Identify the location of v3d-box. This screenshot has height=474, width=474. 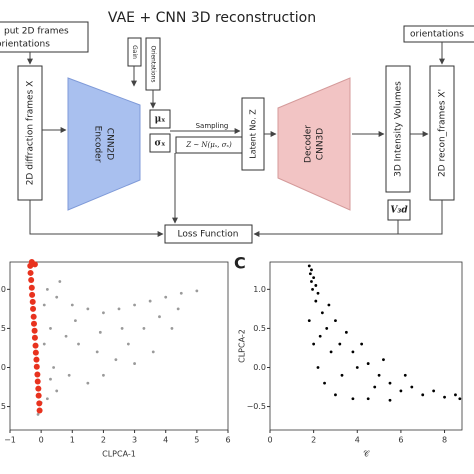
(399, 210).